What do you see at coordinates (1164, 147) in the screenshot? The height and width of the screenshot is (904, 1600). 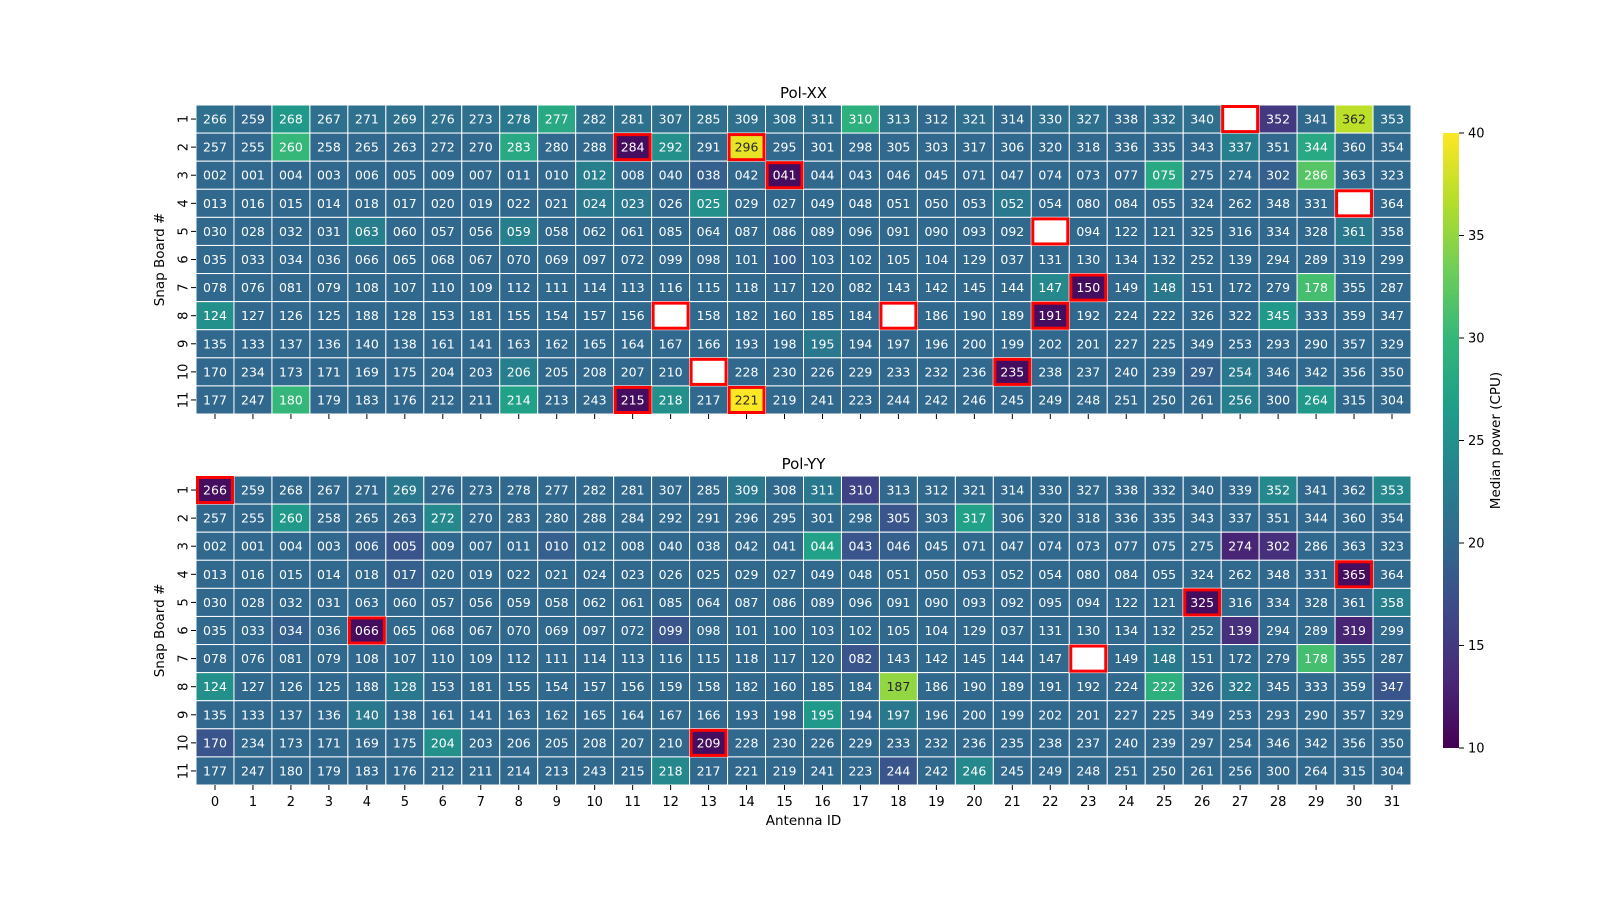 I see `cell-label: 335` at bounding box center [1164, 147].